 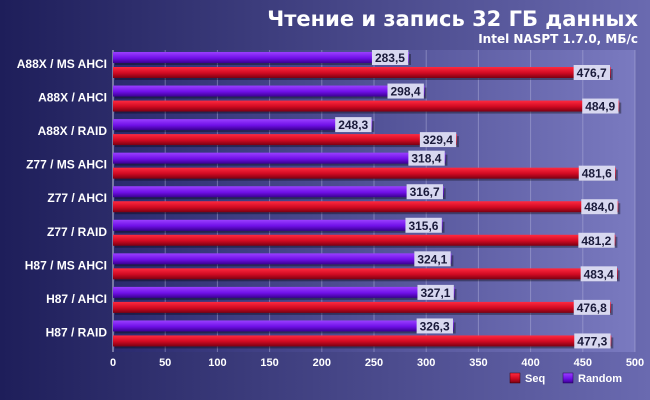 I want to click on data-label-random: 283,5, so click(x=390, y=58).